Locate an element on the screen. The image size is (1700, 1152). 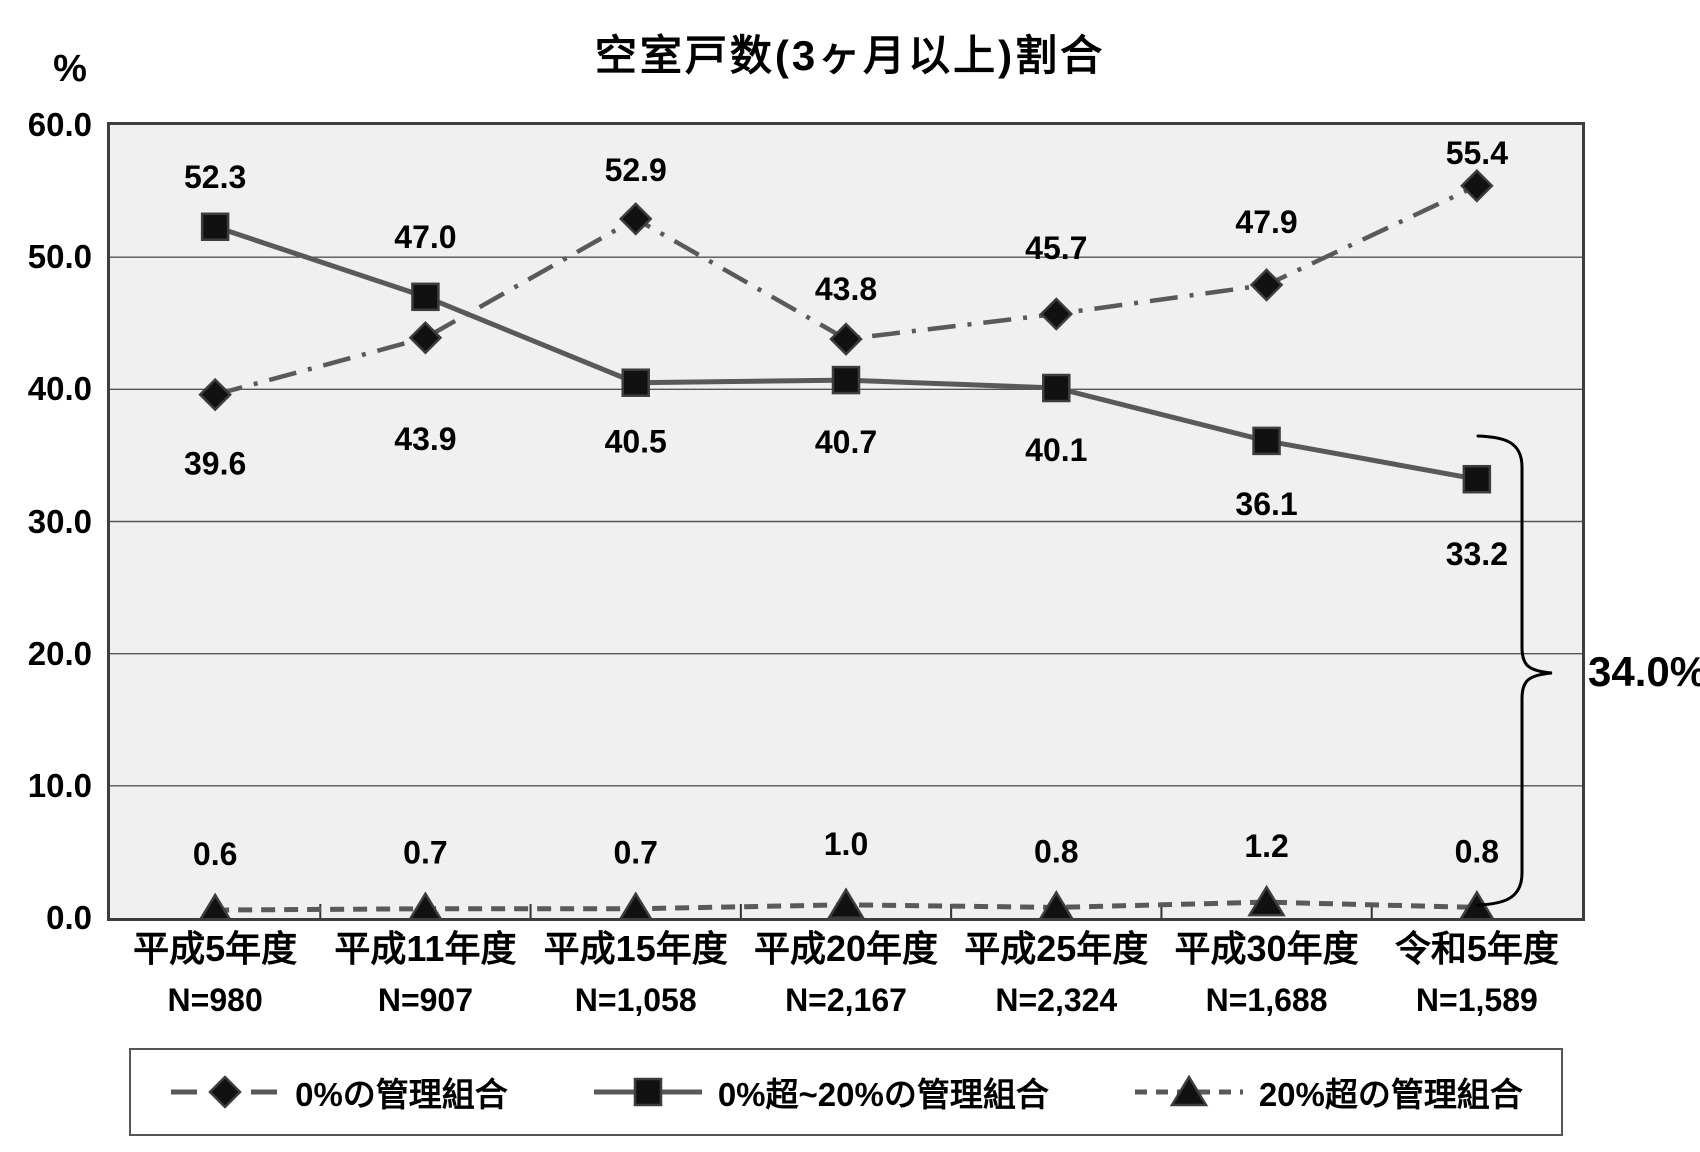
legend-item-2: 20%超の管理組合 is located at coordinates (1328, 1092).